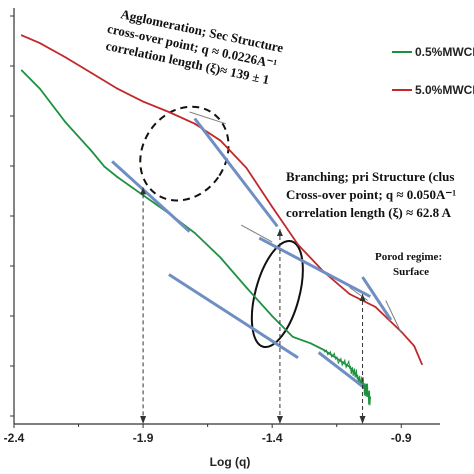 This screenshot has width=474, height=474. Describe the element at coordinates (143, 438) in the screenshot. I see `x-tick-label: -1.9` at that location.